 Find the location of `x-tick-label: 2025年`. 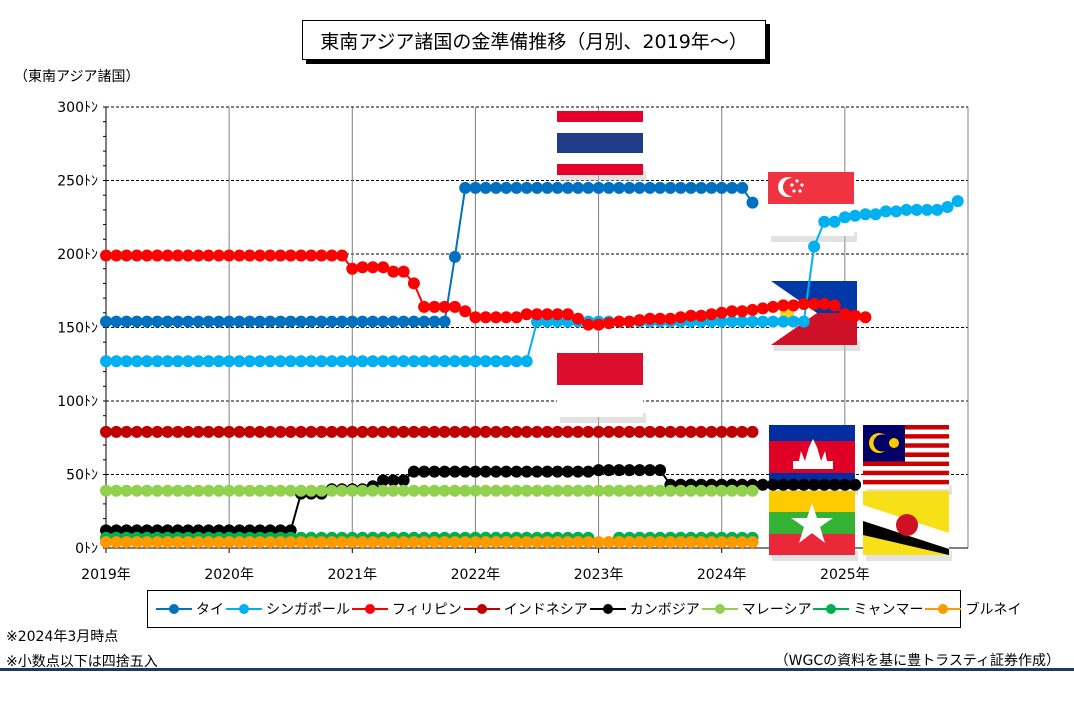

x-tick-label: 2025年 is located at coordinates (845, 575).